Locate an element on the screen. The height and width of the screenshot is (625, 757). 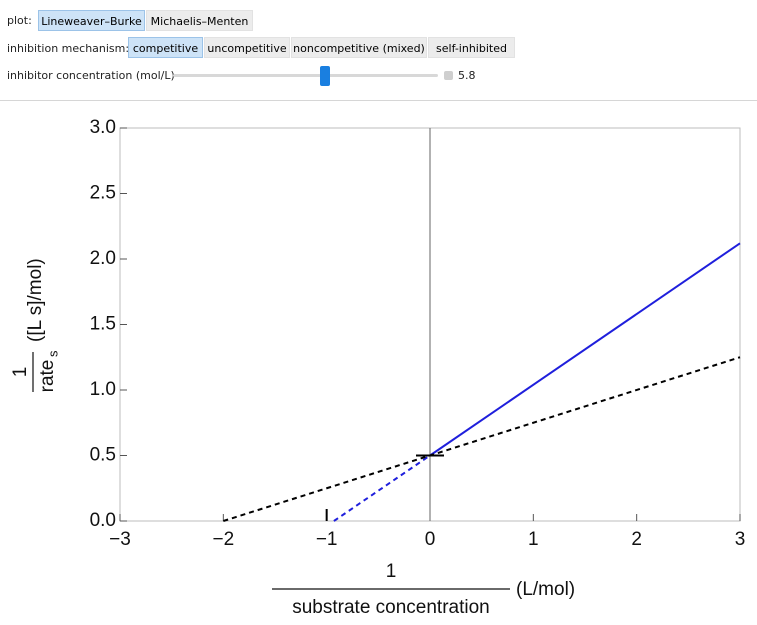
mechanism-option: noncompetitive (mixed) is located at coordinates (359, 47).